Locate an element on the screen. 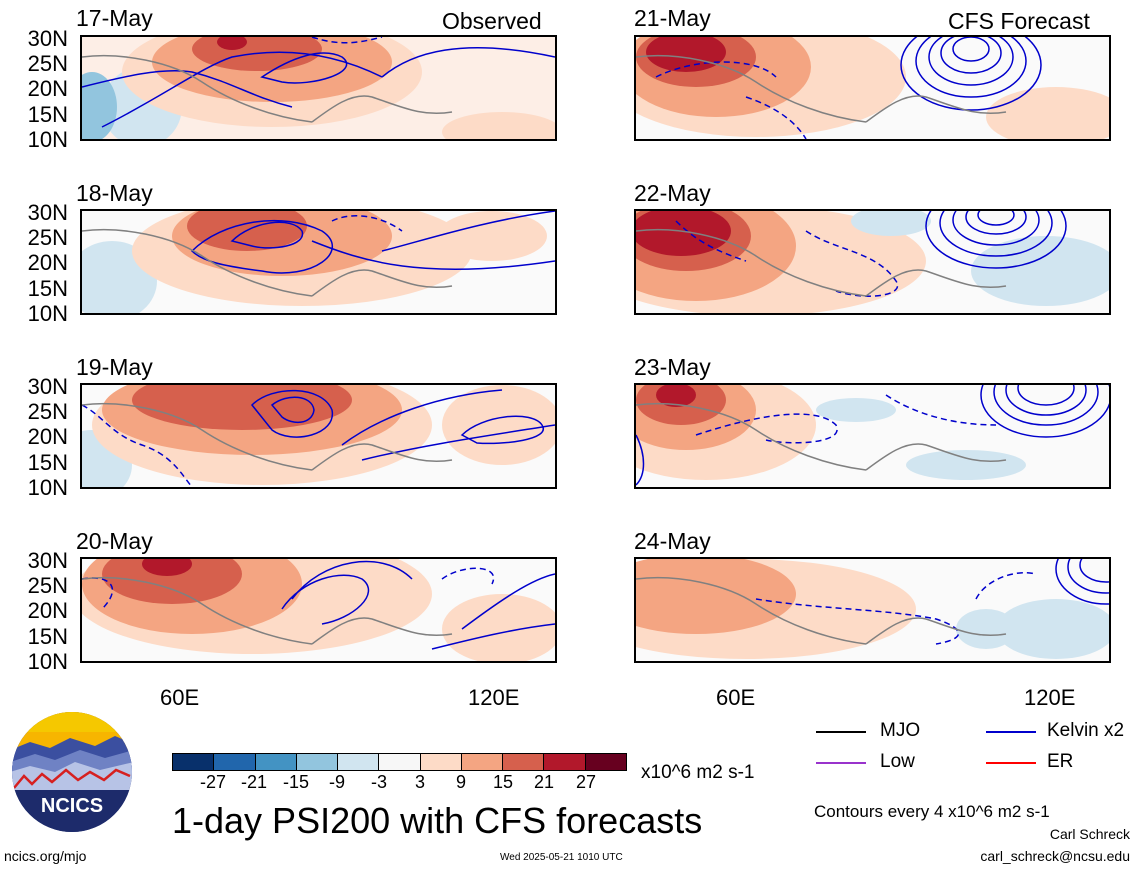 The height and width of the screenshot is (872, 1135). panel-date: 24-May is located at coordinates (672, 541).